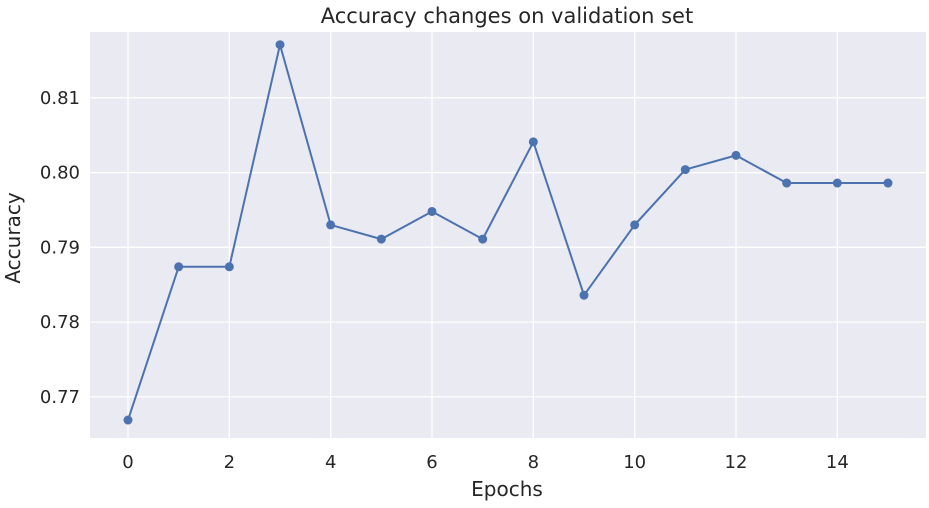  I want to click on y-tick-label: 0.77, so click(60, 397).